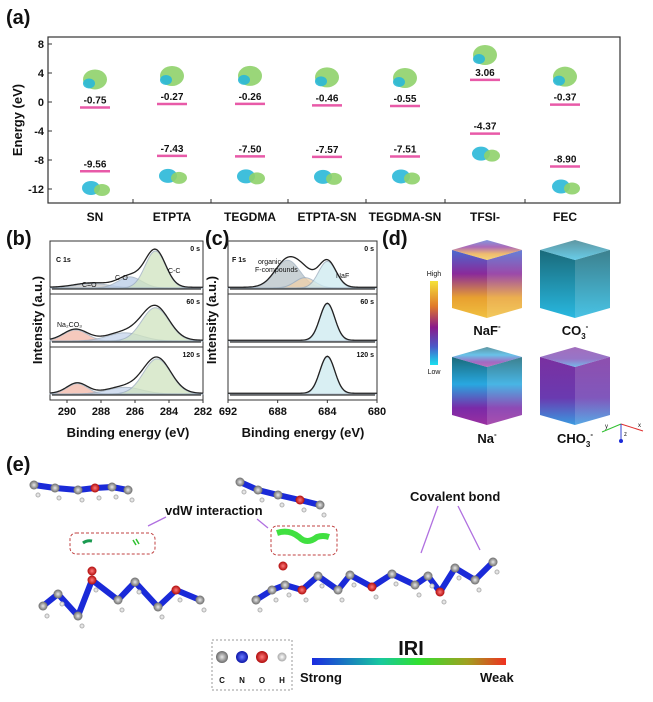  Describe the element at coordinates (455, 496) in the screenshot. I see `covalent-label: Covalent bond` at that location.